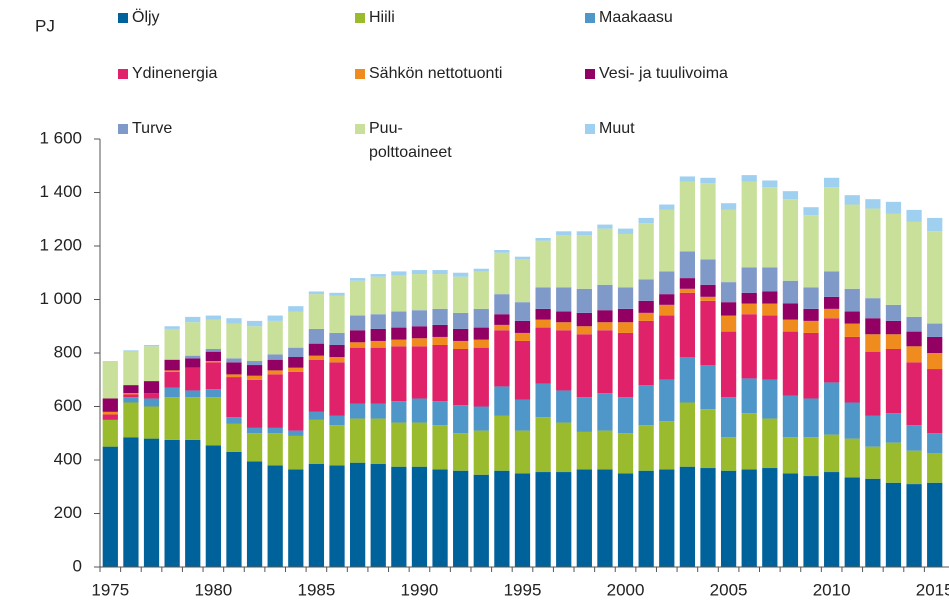  I want to click on x-tick-label: 1975, so click(110, 589).